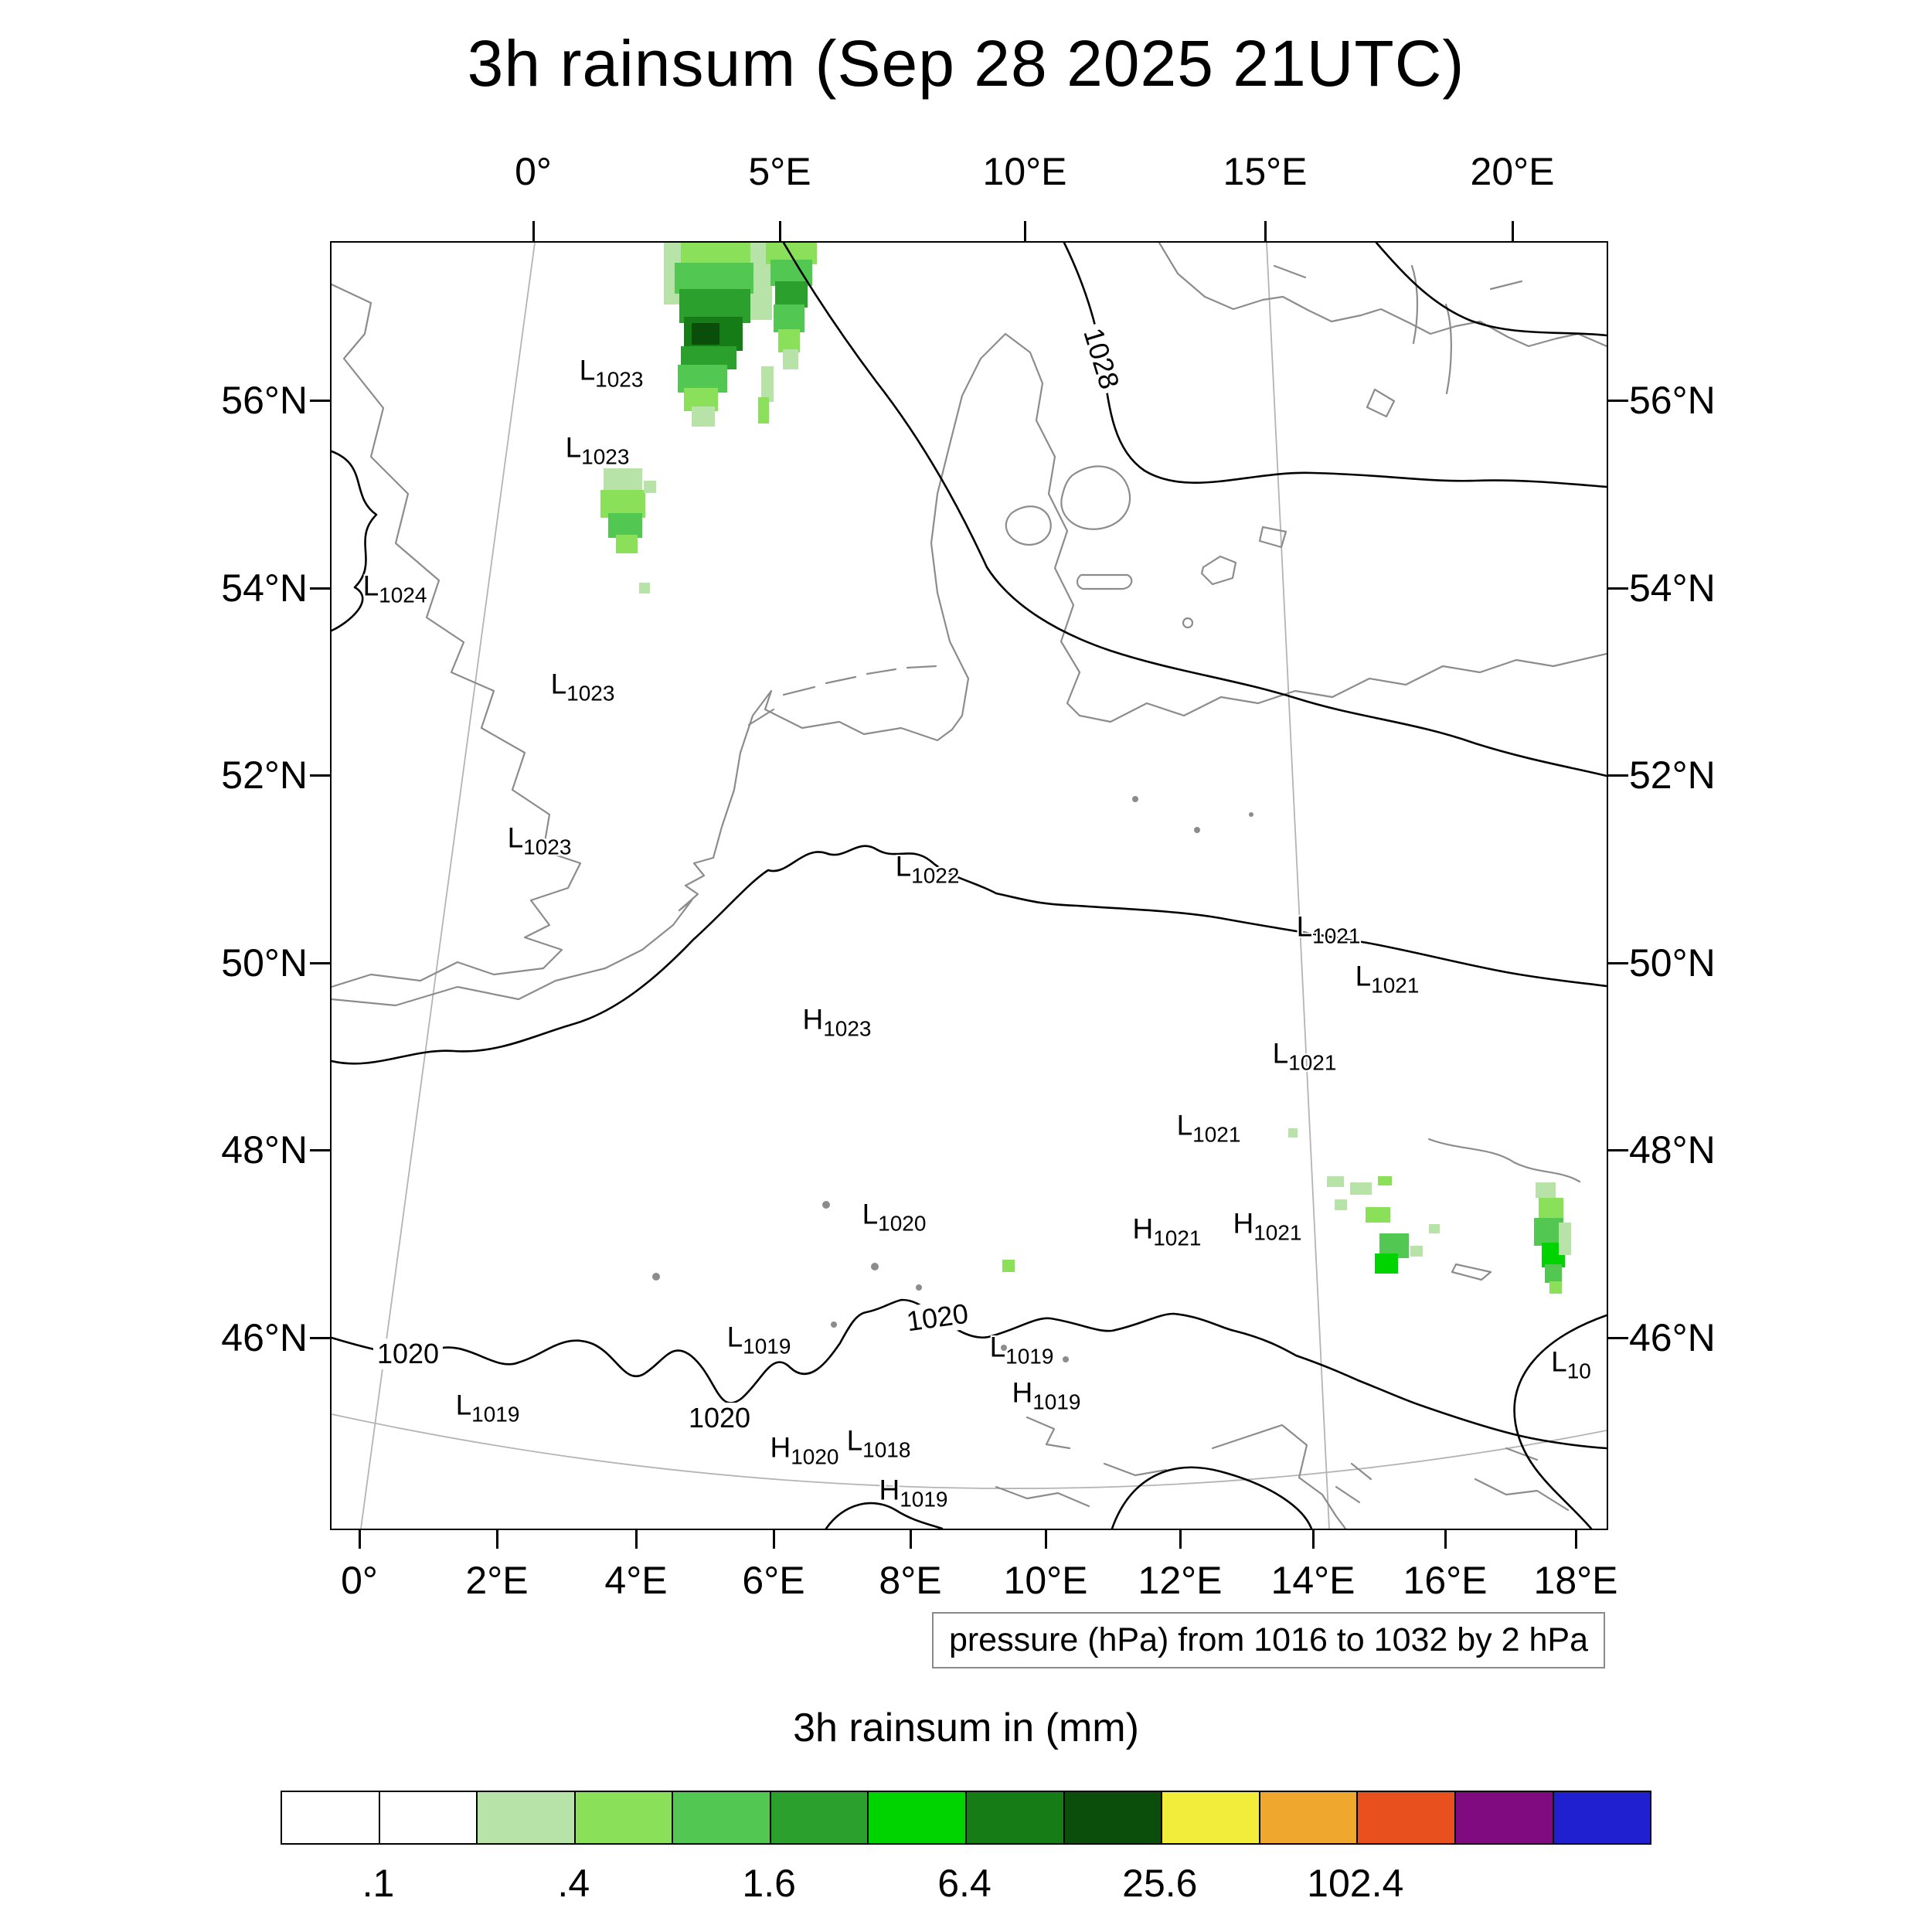  Describe the element at coordinates (378, 1884) in the screenshot. I see `colorbar-tick-label: .1` at that location.